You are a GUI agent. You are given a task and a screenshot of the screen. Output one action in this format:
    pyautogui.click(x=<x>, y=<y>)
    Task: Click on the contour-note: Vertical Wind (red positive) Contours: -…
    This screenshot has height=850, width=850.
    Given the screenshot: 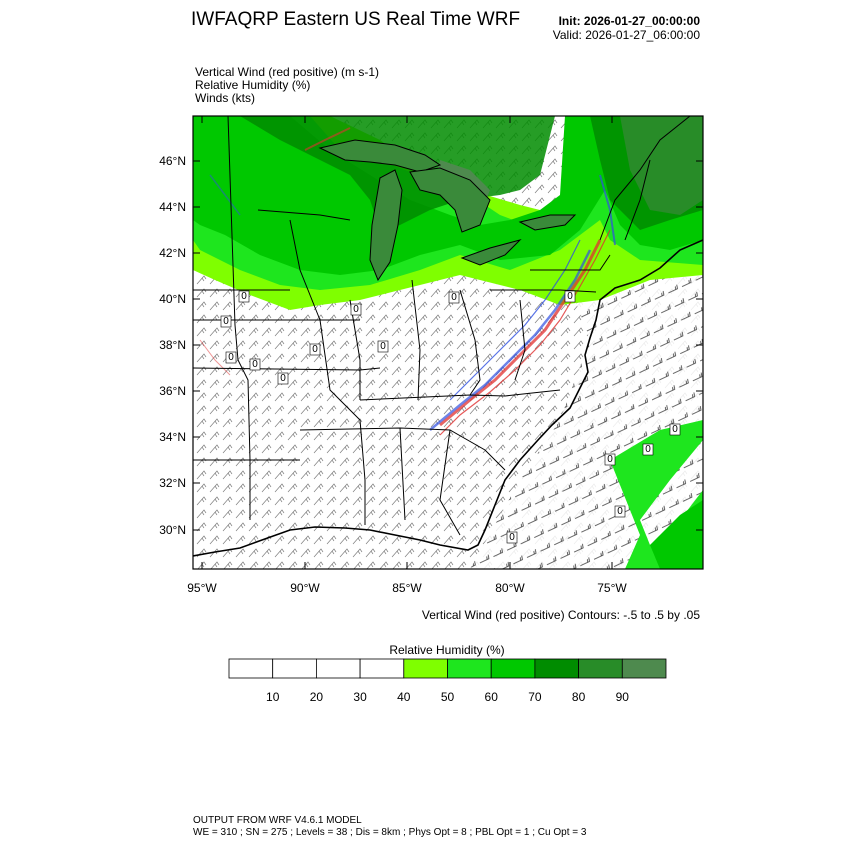 What is the action you would take?
    pyautogui.click(x=560, y=615)
    